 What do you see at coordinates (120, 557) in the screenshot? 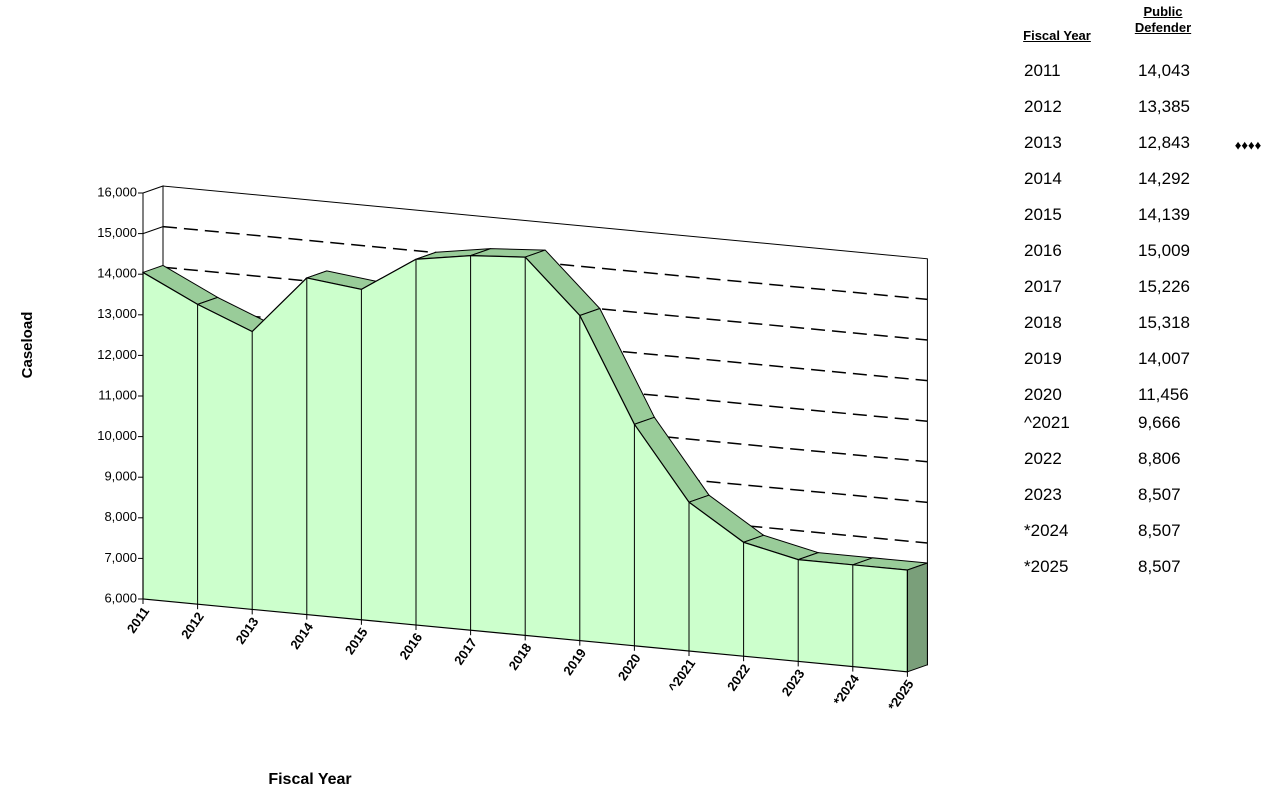
I see `y-tick-label: 7,000` at bounding box center [120, 557].